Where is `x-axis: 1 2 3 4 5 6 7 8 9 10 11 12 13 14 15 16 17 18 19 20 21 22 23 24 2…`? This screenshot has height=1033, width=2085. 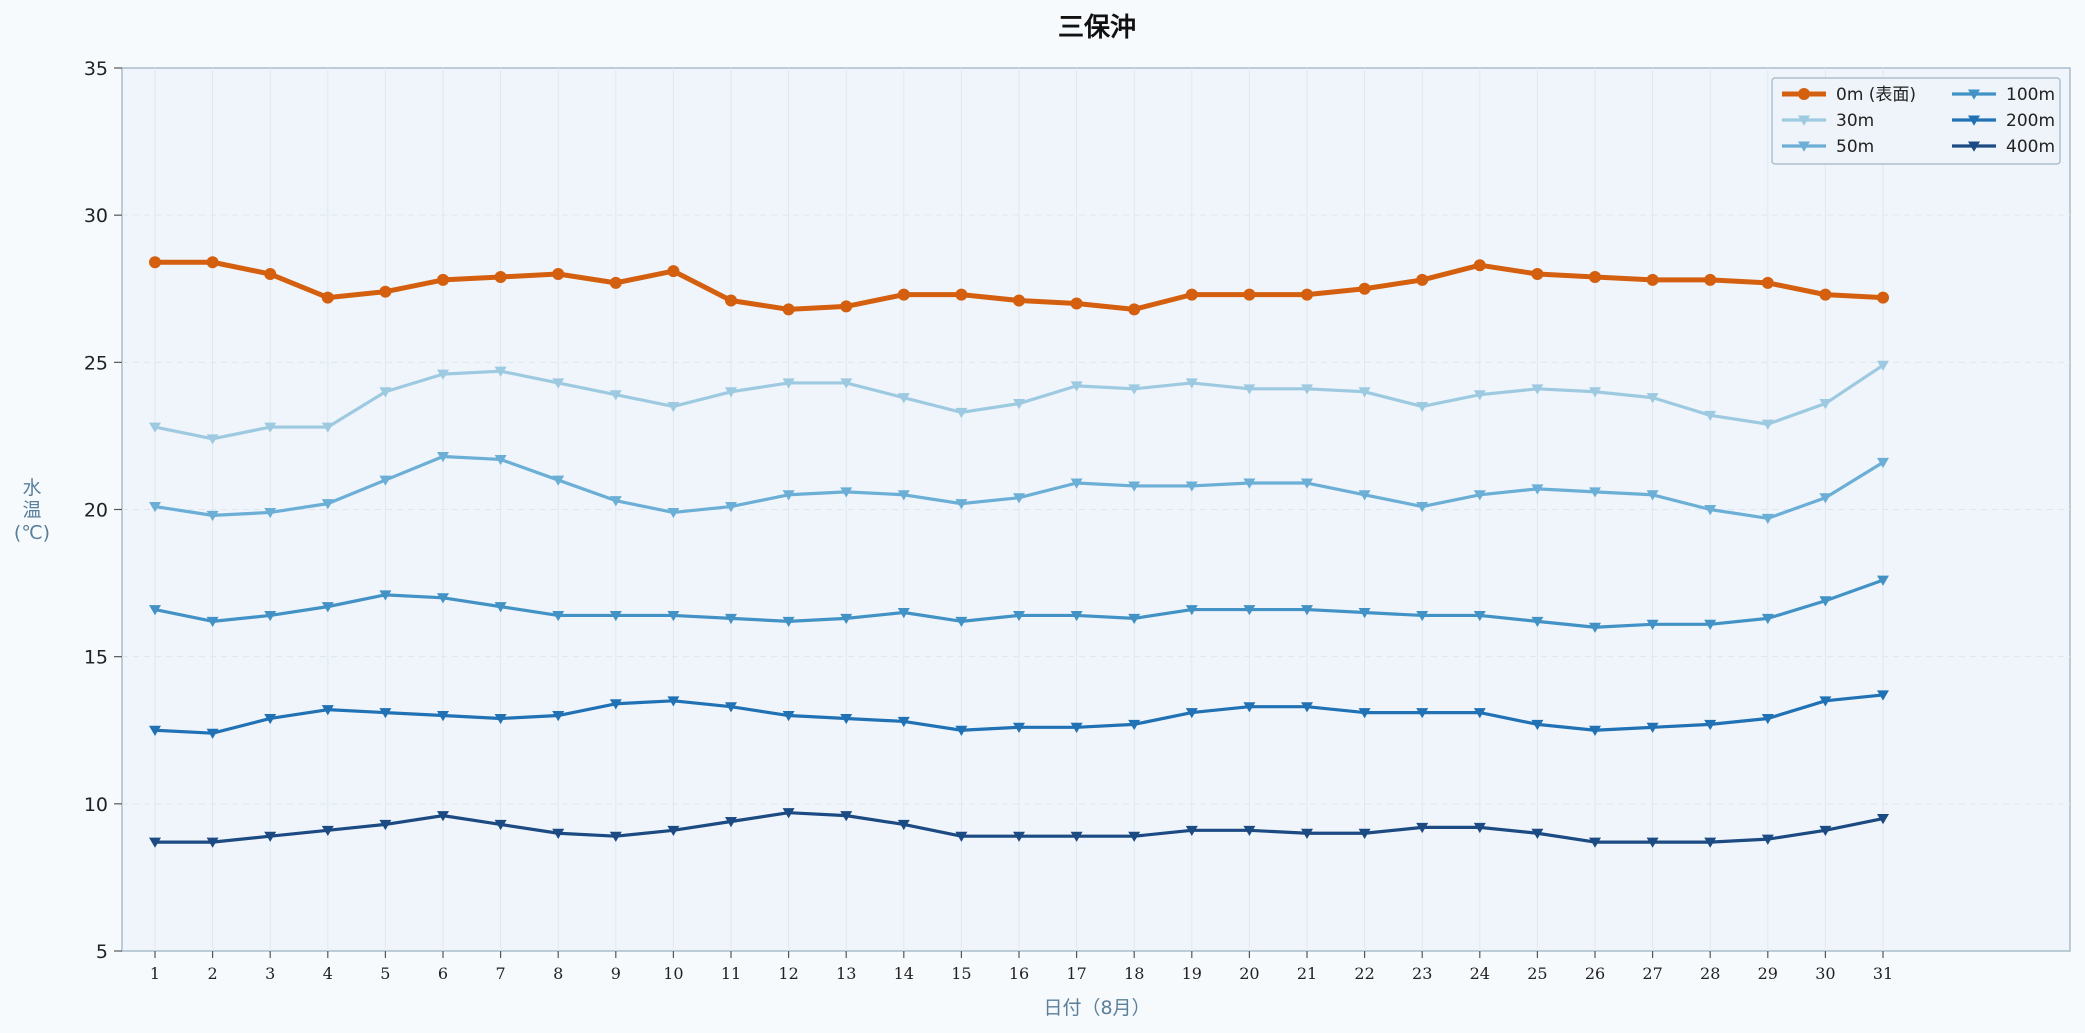 x-axis: 1 2 3 4 5 6 7 8 9 10 11 12 13 14 15 16 17 18 19 20 21 22 23 24 2… is located at coordinates (1021, 967).